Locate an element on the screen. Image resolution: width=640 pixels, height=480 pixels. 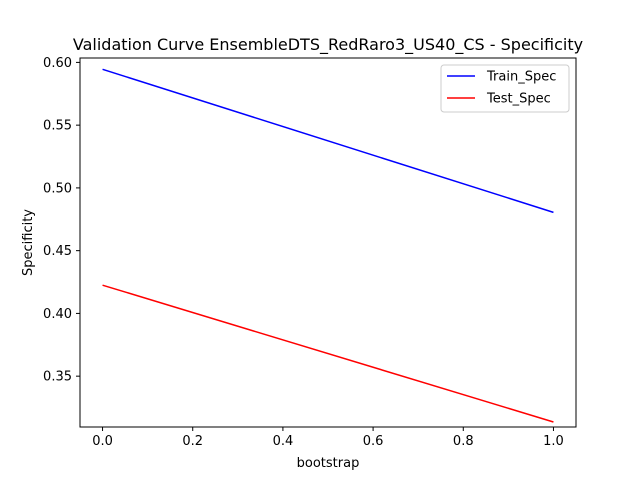
x-axis-label: bootstrap is located at coordinates (328, 463).